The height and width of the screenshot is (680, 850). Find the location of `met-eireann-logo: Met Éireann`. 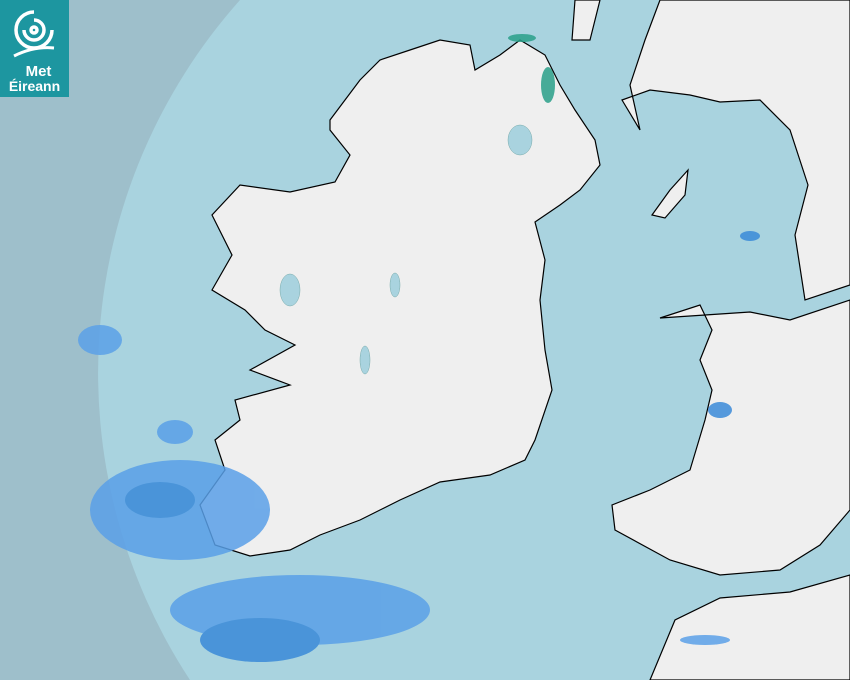

met-eireann-logo: Met Éireann is located at coordinates (34, 48).